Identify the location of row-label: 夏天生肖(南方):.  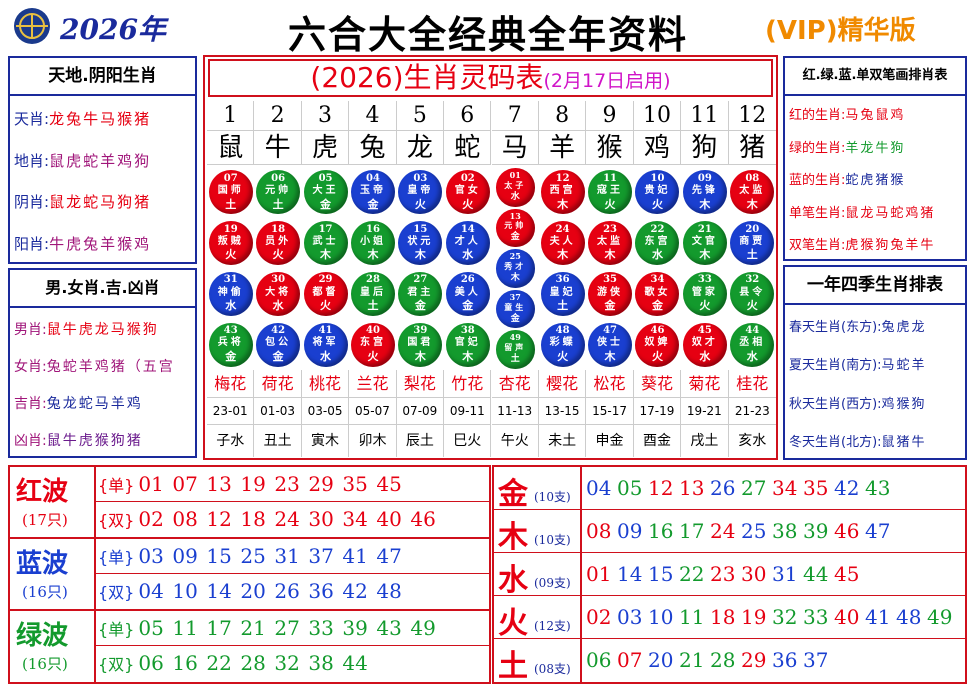
(835, 366).